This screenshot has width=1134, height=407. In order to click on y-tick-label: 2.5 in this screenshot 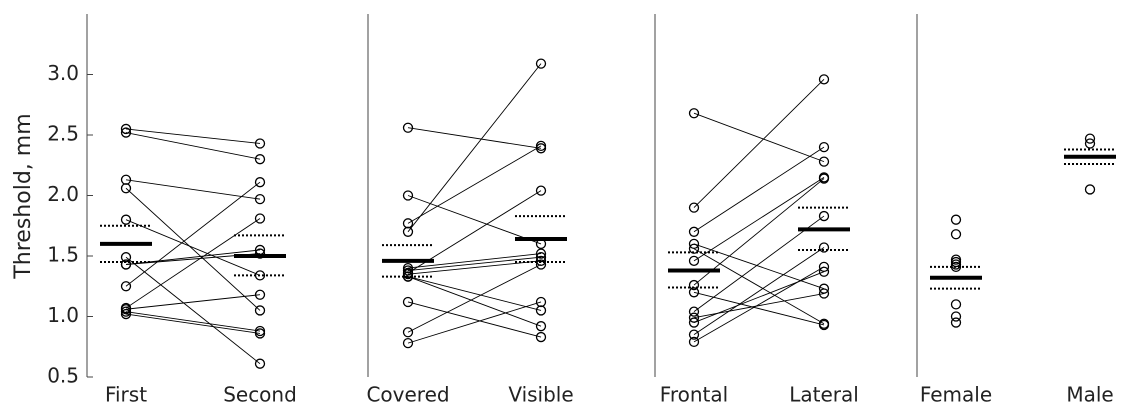, I will do `click(63, 134)`.